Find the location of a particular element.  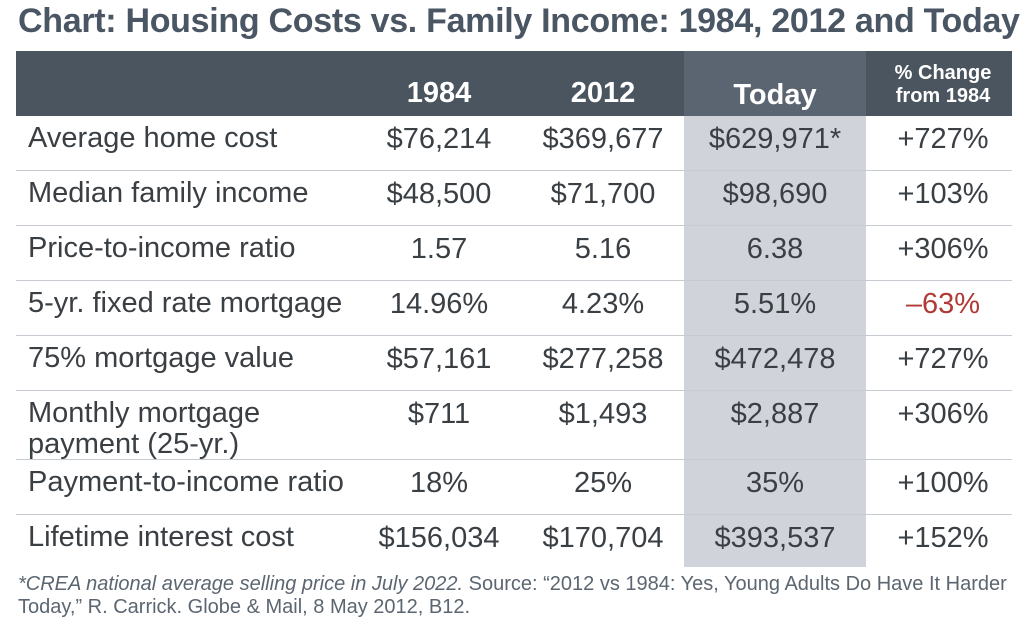

cell-today: 6.38 is located at coordinates (775, 249).